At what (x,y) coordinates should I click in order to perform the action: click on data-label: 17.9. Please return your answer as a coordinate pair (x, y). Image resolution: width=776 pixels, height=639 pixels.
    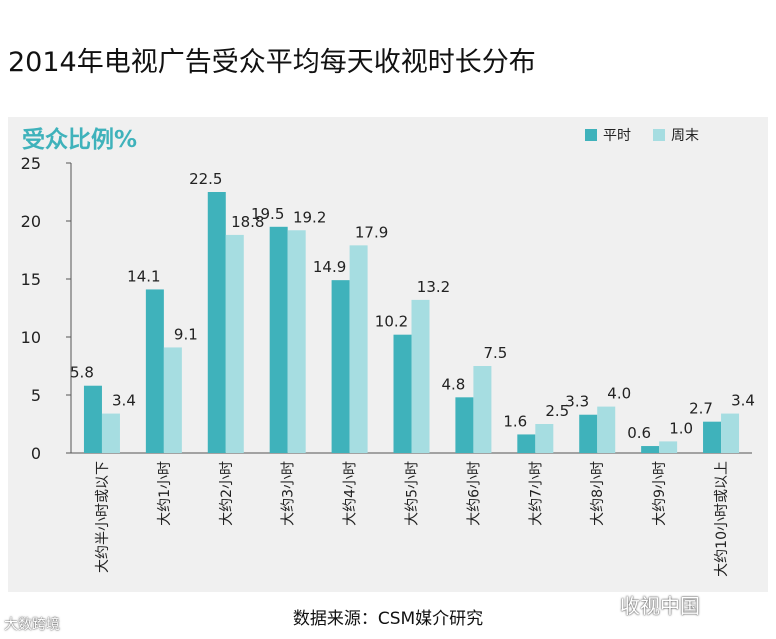
    Looking at the image, I should click on (371, 232).